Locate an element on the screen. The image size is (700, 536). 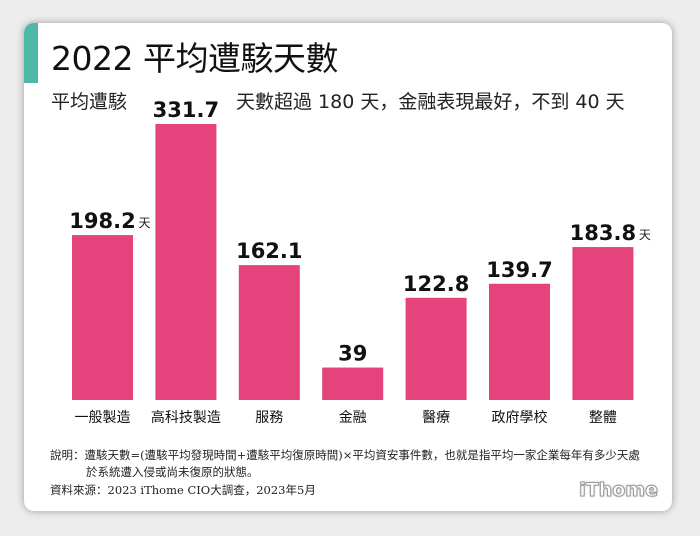
category-label-5: 政府學校 is located at coordinates (520, 417).